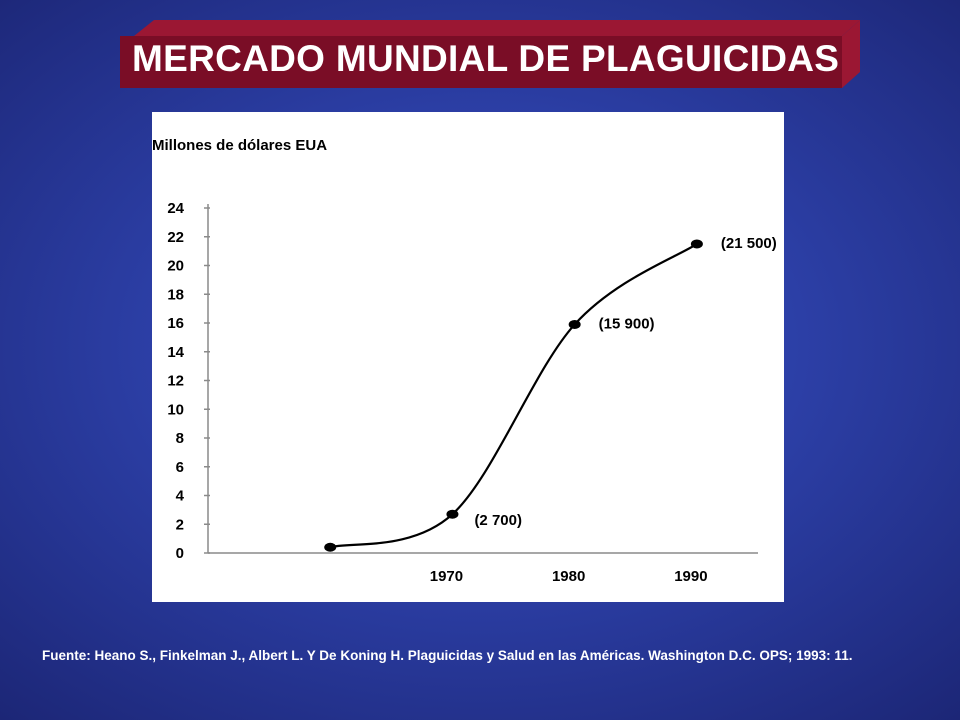 The width and height of the screenshot is (960, 720). I want to click on y-tick-label: 22, so click(175, 237).